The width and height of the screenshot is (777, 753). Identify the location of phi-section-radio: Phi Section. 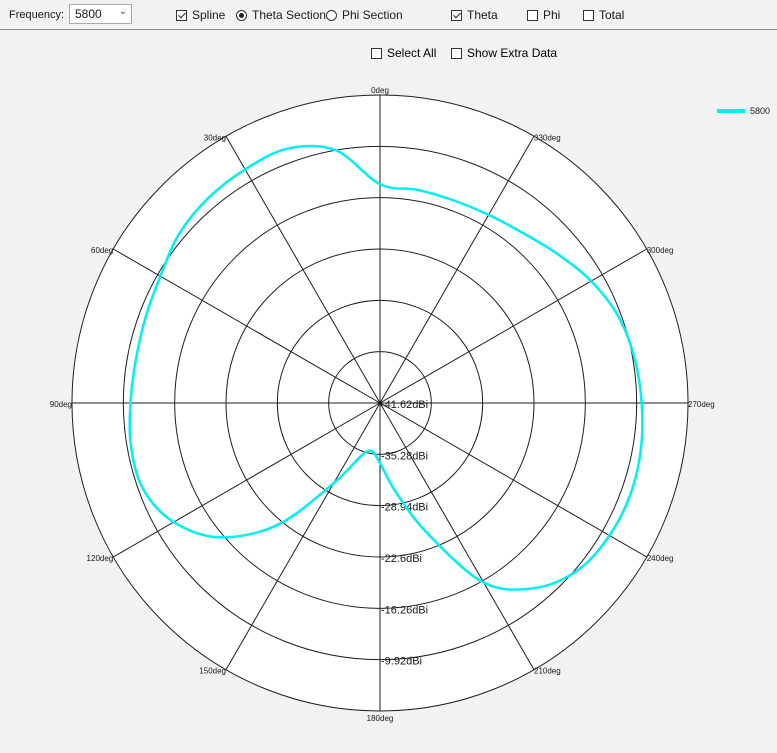
(364, 15).